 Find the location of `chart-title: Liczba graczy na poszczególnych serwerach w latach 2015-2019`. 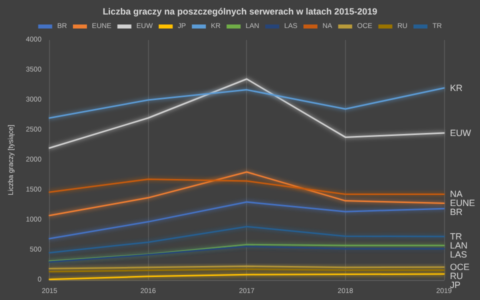

chart-title: Liczba graczy na poszczególnych serwerach w latach 2015-2019 is located at coordinates (240, 11).